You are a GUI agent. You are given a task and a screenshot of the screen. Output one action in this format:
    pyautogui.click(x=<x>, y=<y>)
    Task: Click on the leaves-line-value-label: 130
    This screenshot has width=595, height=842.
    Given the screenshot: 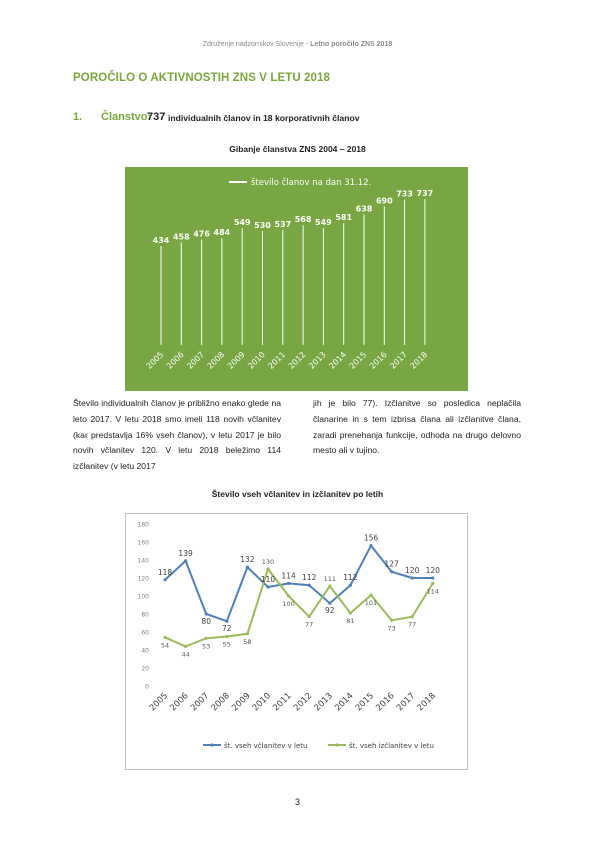 What is the action you would take?
    pyautogui.click(x=268, y=562)
    